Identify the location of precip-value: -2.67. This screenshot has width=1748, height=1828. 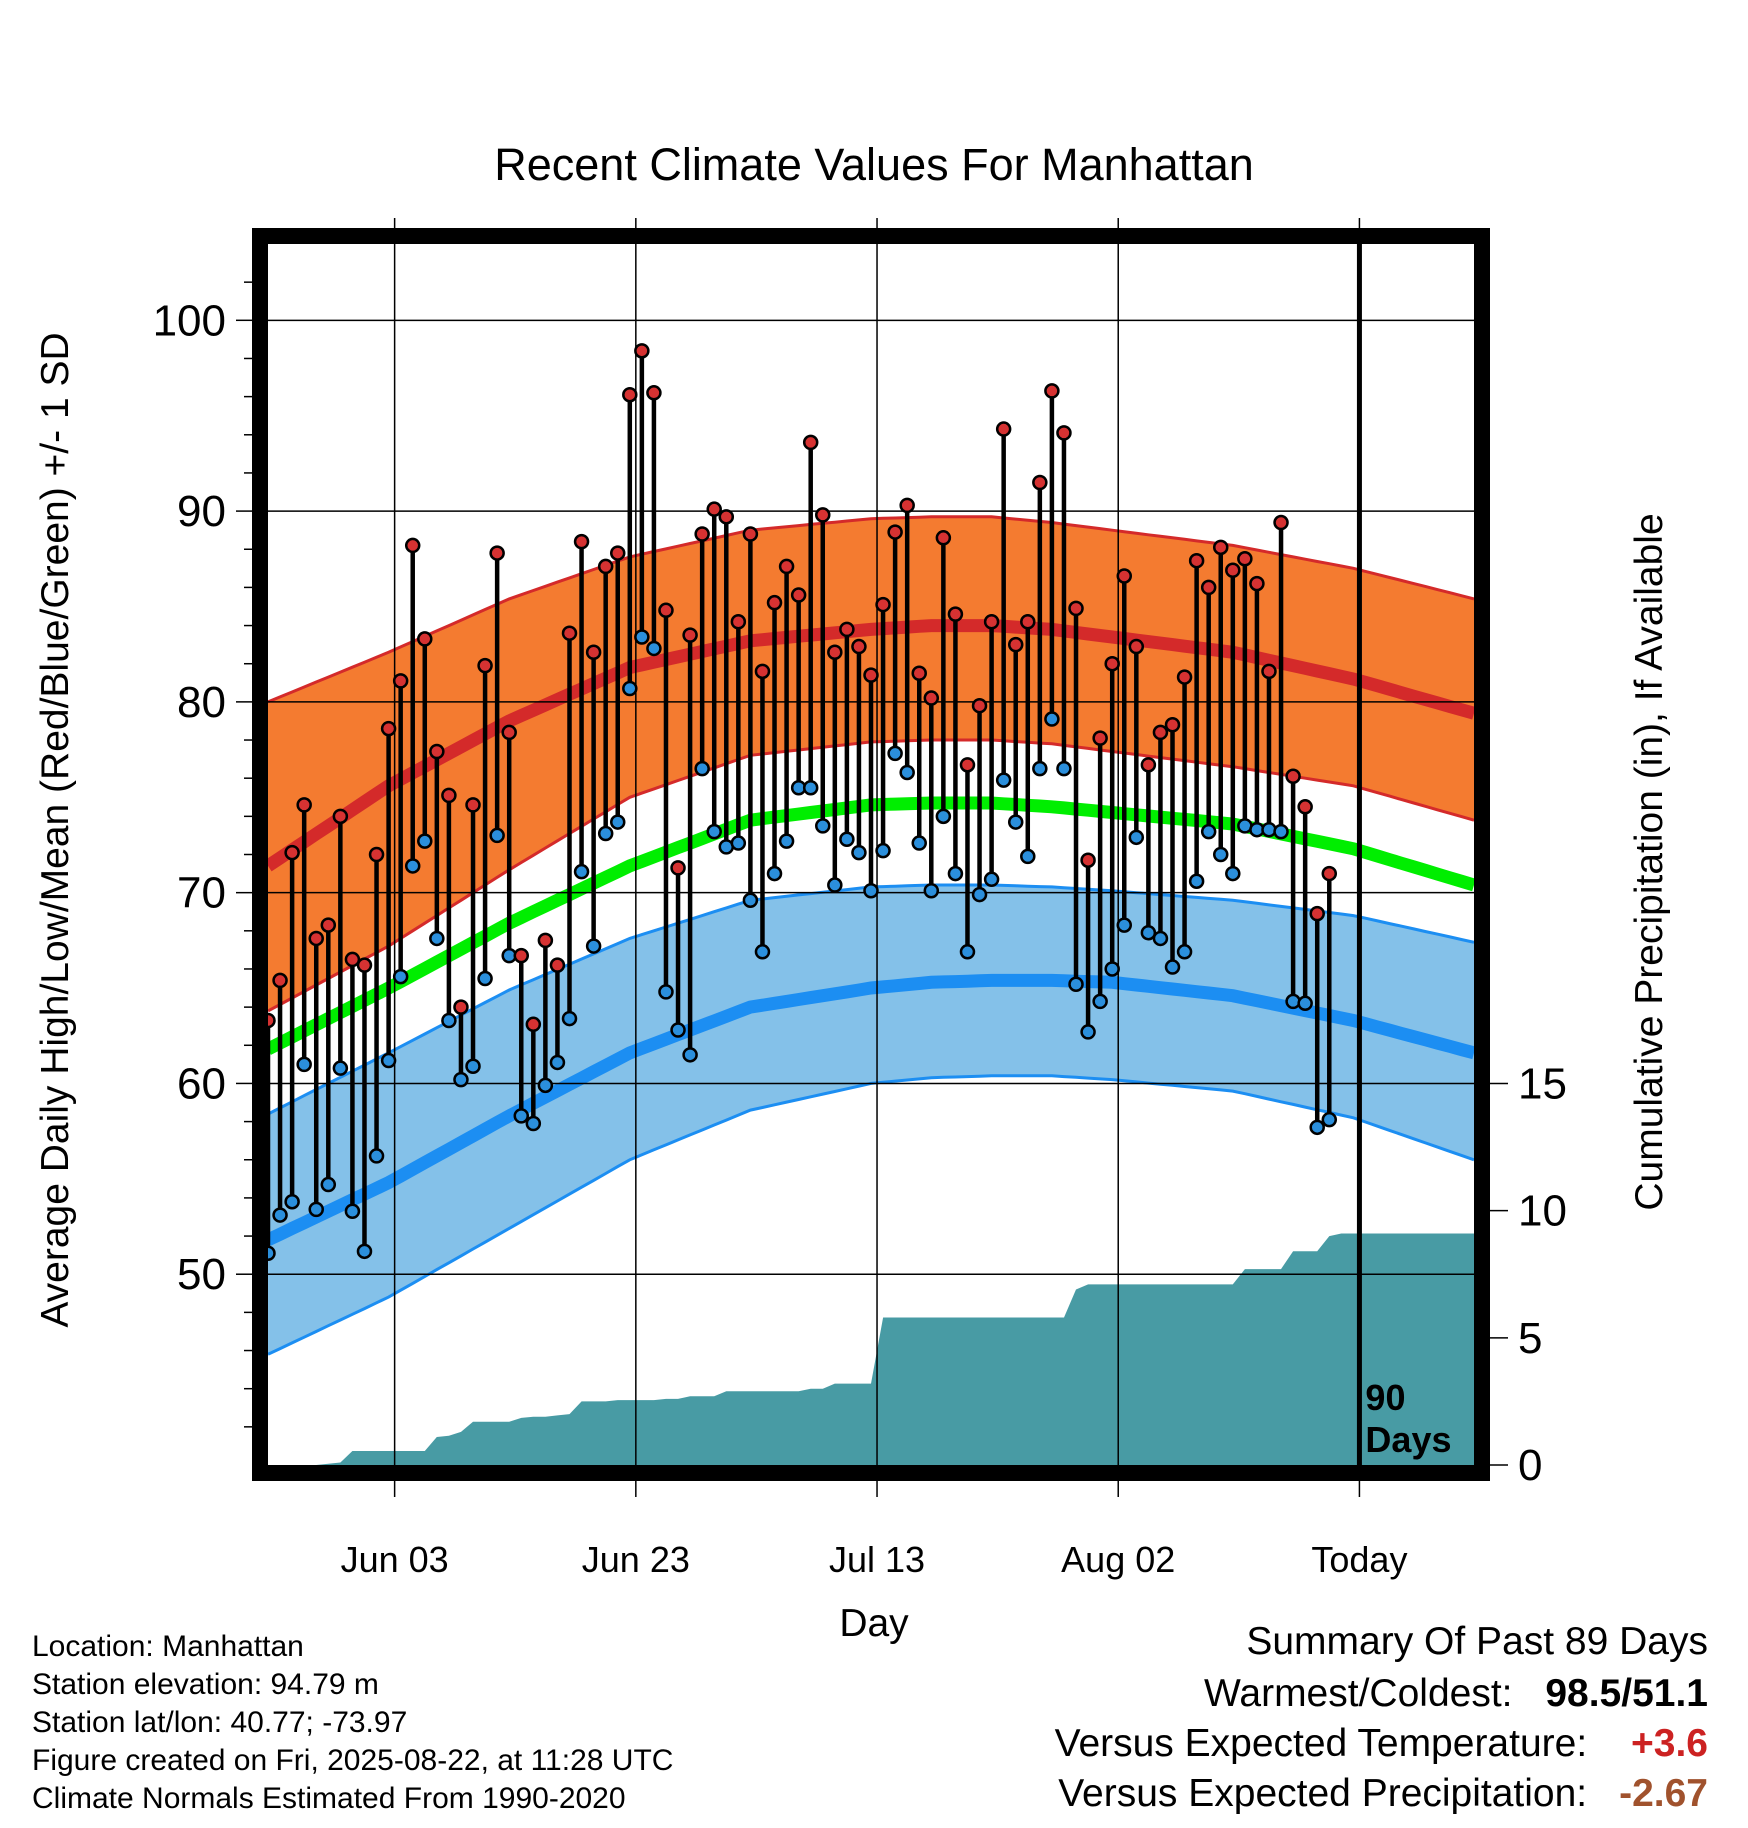
(1663, 1793).